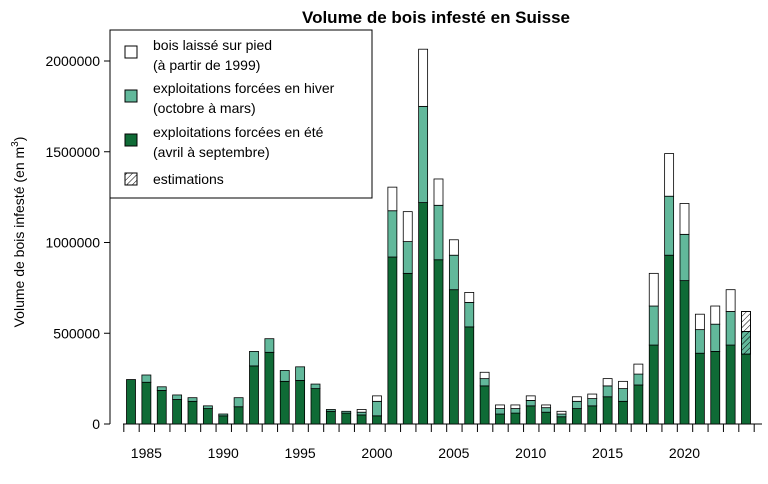 This screenshot has height=484, width=768. Describe the element at coordinates (206, 65) in the screenshot. I see `legend-label-standing-line2: (à partir de 1999)` at that location.